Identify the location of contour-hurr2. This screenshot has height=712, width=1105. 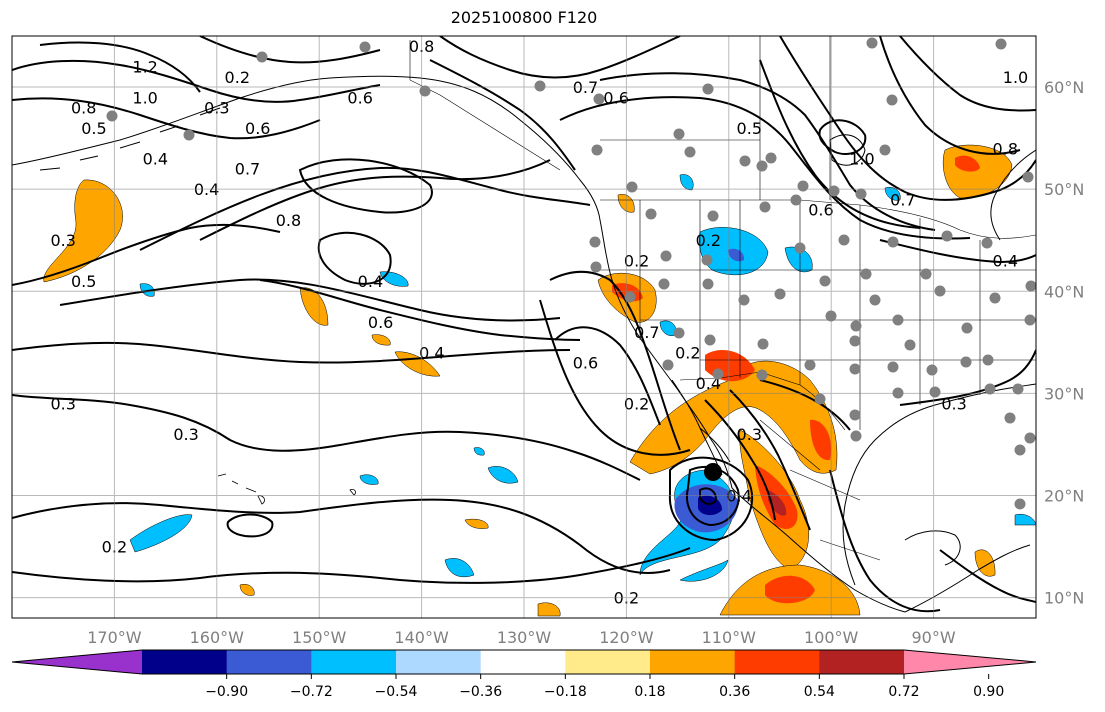
(711, 499).